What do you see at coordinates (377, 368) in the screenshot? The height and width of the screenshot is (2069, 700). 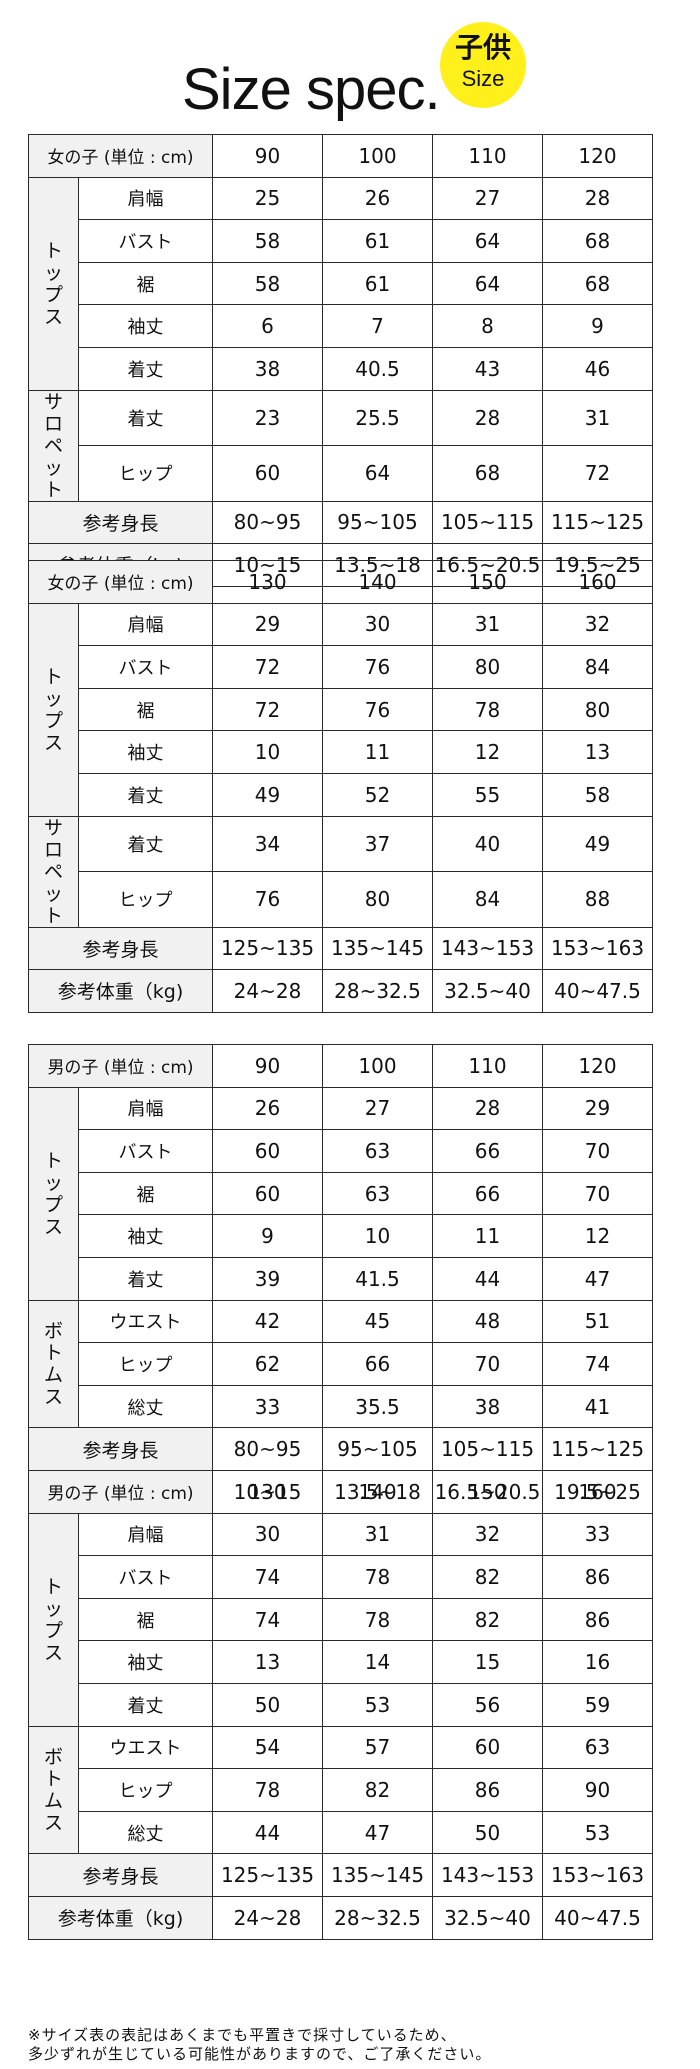 I see `measure-value: 40.5` at bounding box center [377, 368].